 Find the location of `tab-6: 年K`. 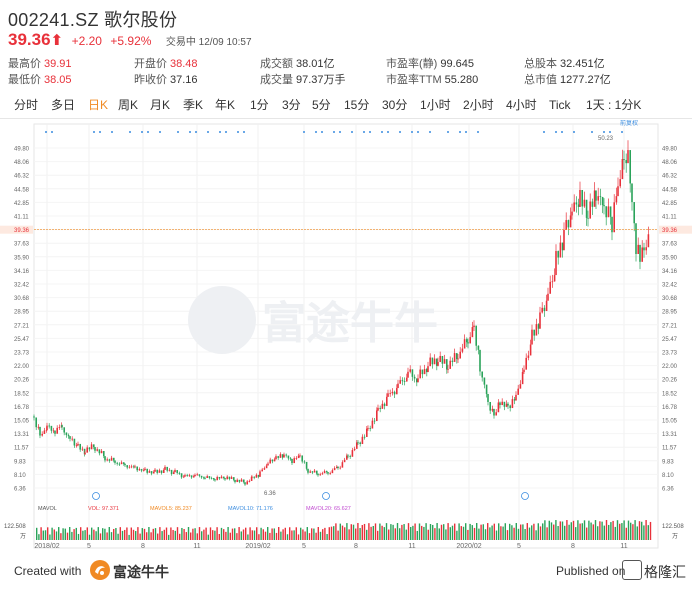

tab-6: 年K is located at coordinates (225, 105).